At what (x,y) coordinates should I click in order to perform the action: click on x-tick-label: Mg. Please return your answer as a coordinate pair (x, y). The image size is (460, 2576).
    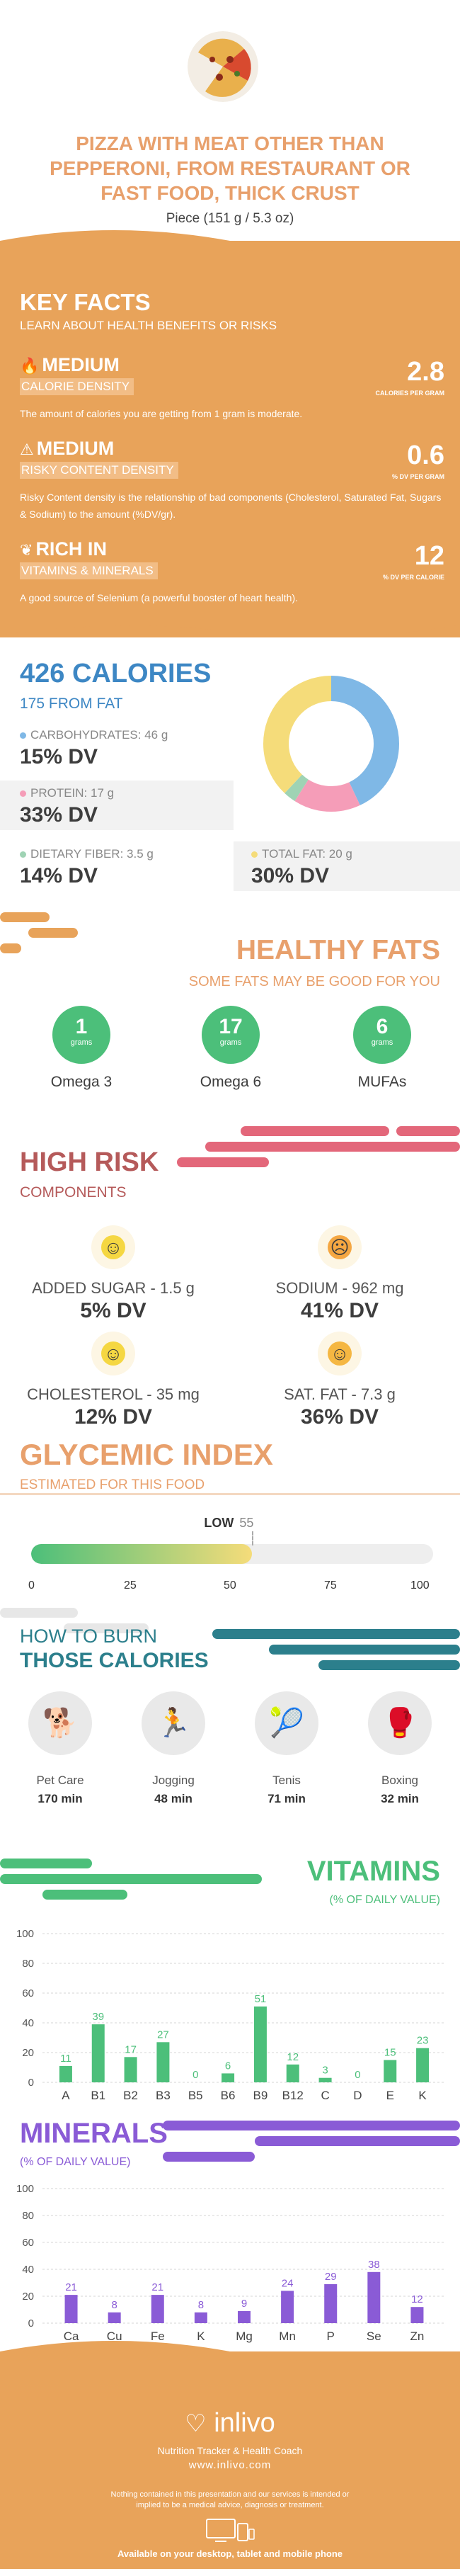
    Looking at the image, I should click on (245, 2336).